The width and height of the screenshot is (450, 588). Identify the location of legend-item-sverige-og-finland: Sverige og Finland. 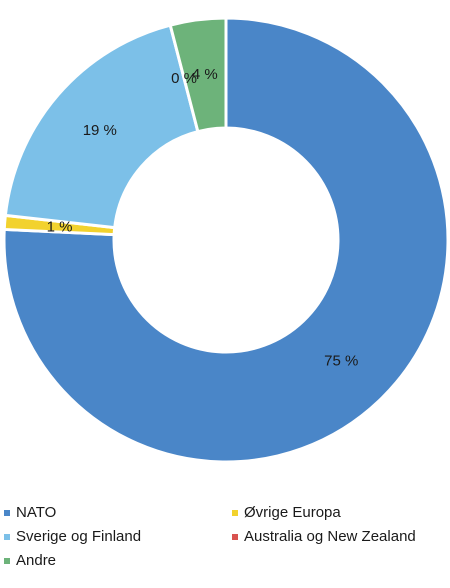
(72, 537).